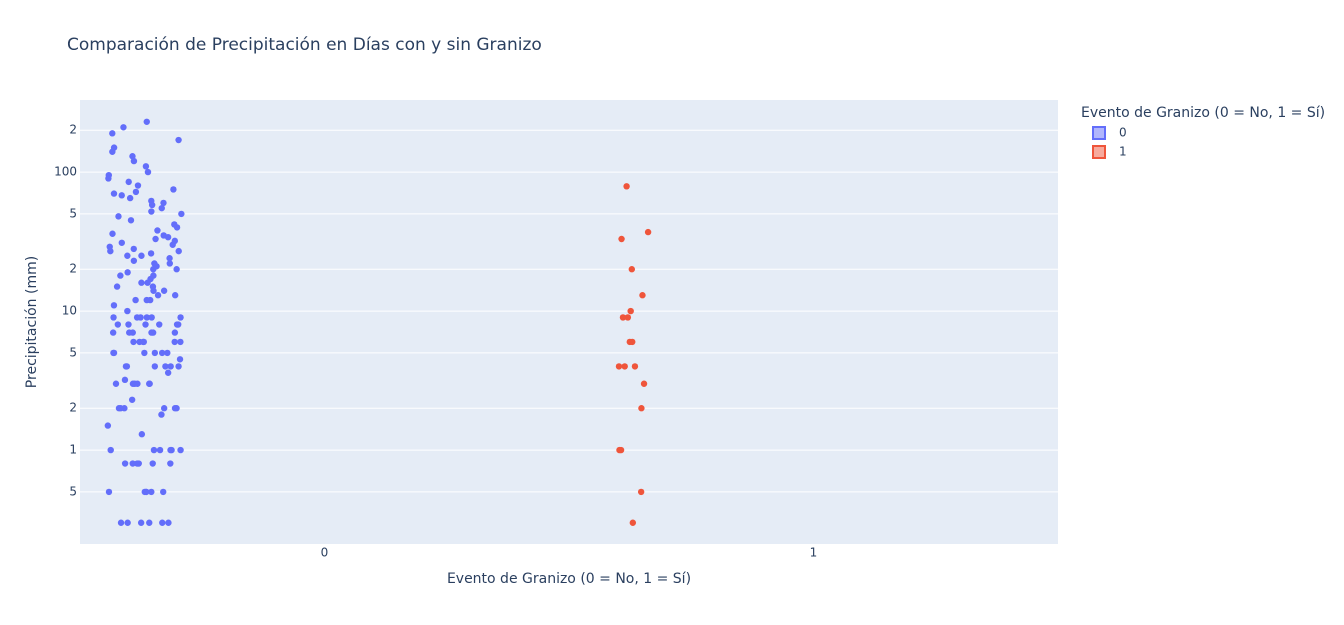  I want to click on x-tick-label: 0, so click(325, 553).